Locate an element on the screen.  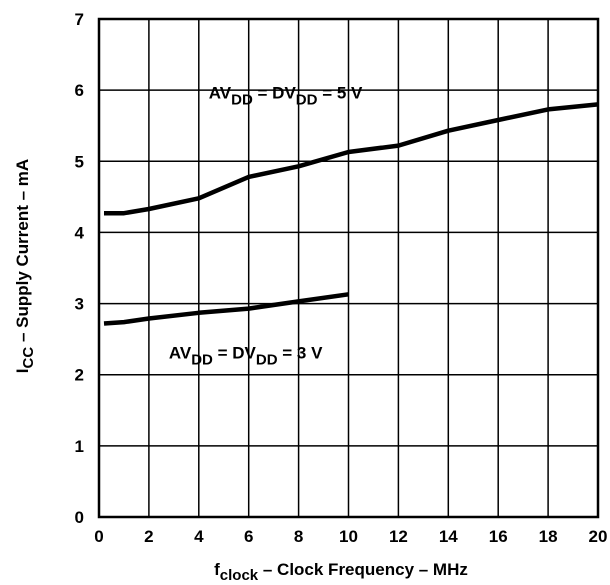
y-tick-labels: 0 1 2 3 4 5 6 7 is located at coordinates (80, 268).